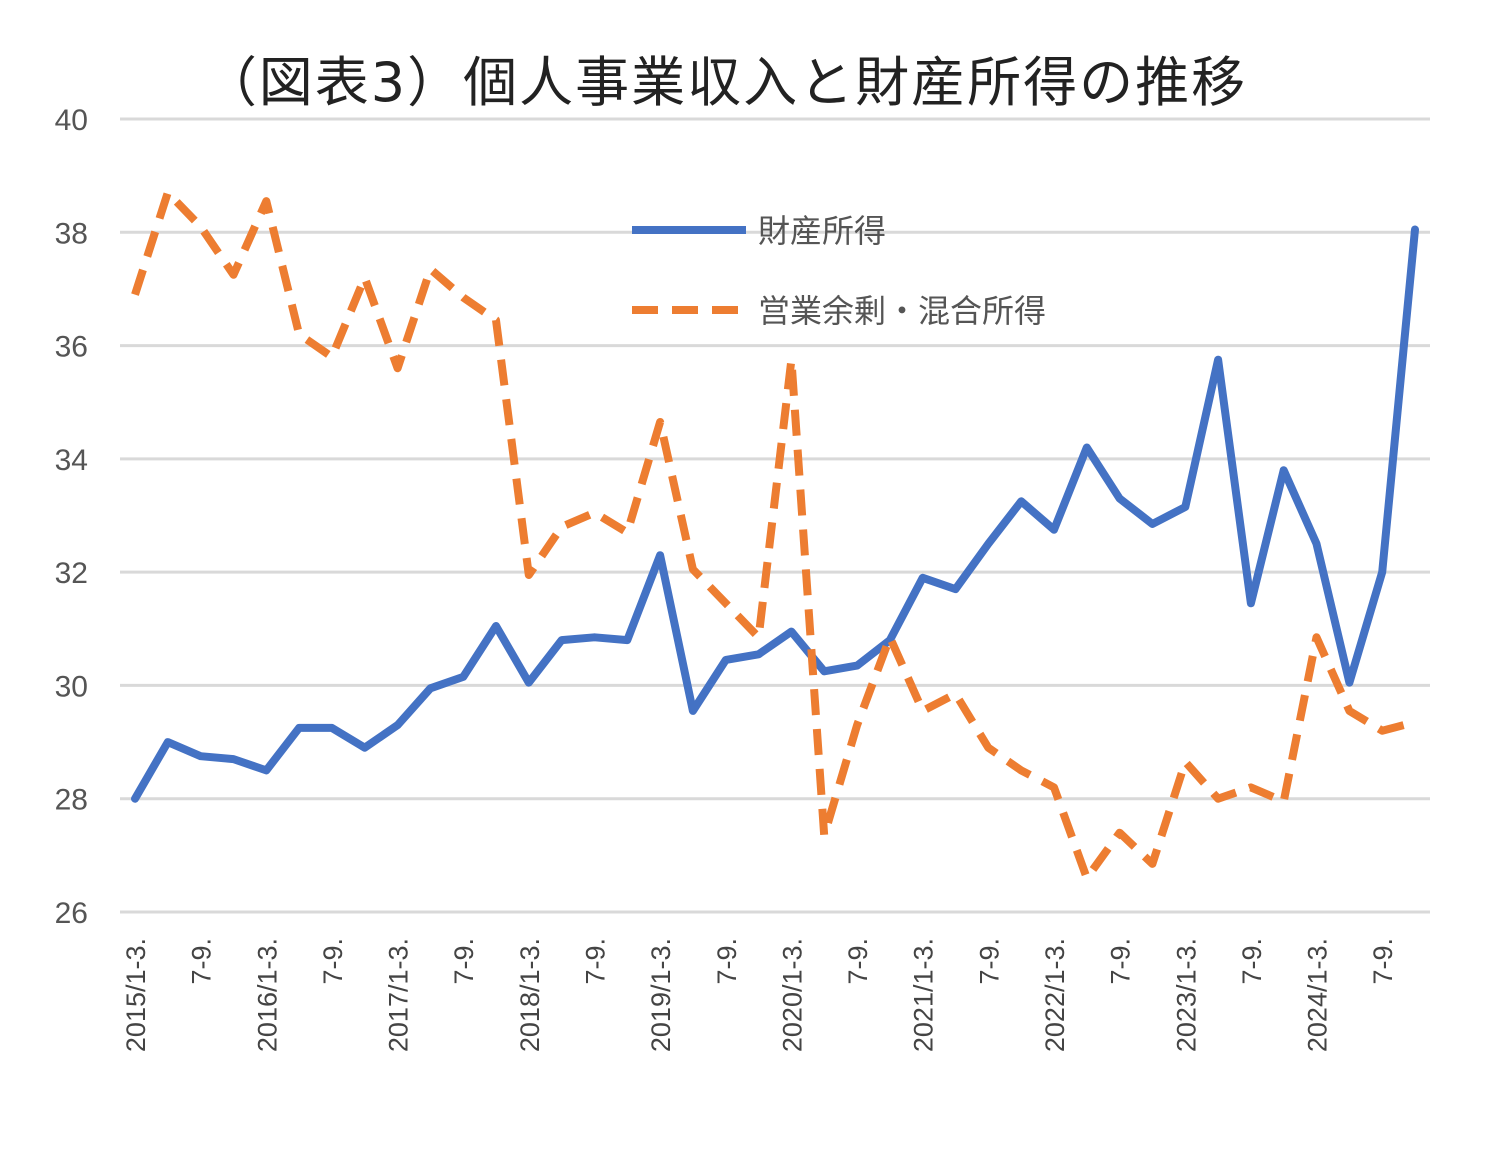  What do you see at coordinates (71, 686) in the screenshot?
I see `y-tick-label: 30` at bounding box center [71, 686].